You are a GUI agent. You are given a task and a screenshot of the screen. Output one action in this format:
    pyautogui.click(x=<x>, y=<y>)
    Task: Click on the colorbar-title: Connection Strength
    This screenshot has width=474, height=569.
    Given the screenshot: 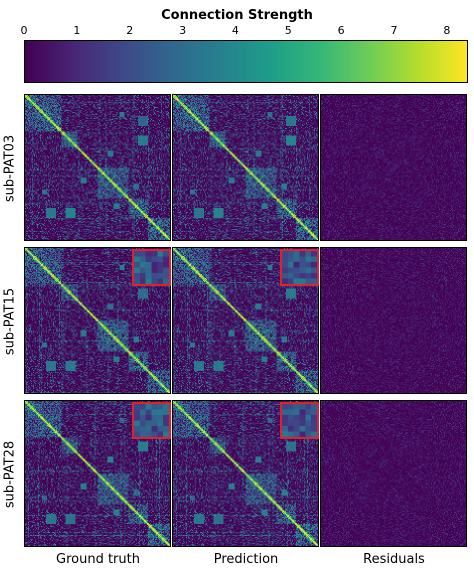 What is the action you would take?
    pyautogui.click(x=237, y=15)
    